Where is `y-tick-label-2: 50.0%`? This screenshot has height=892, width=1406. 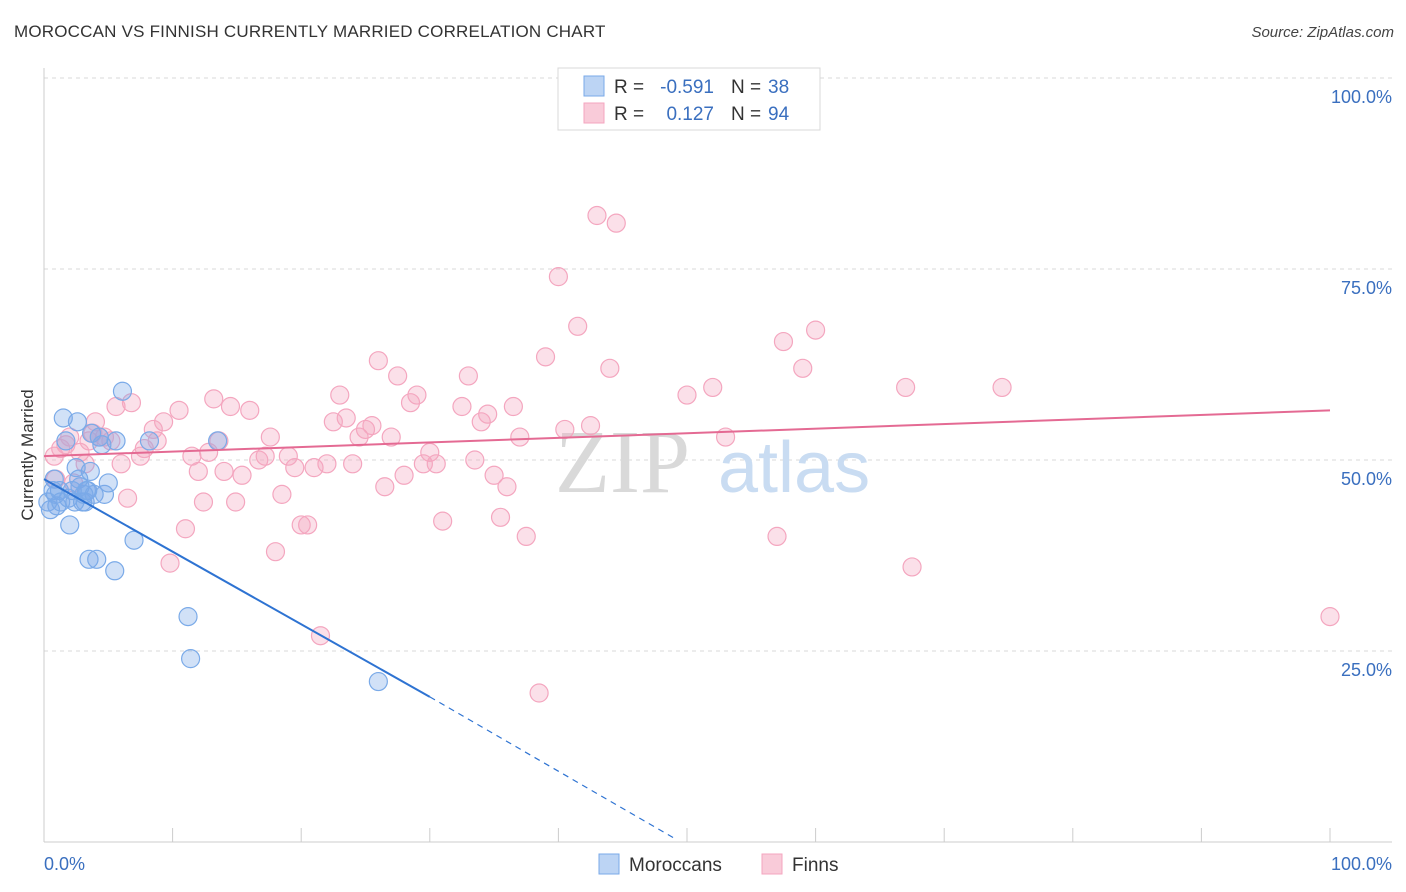
y-tick-label-2: 50.0% is located at coordinates (1366, 479).